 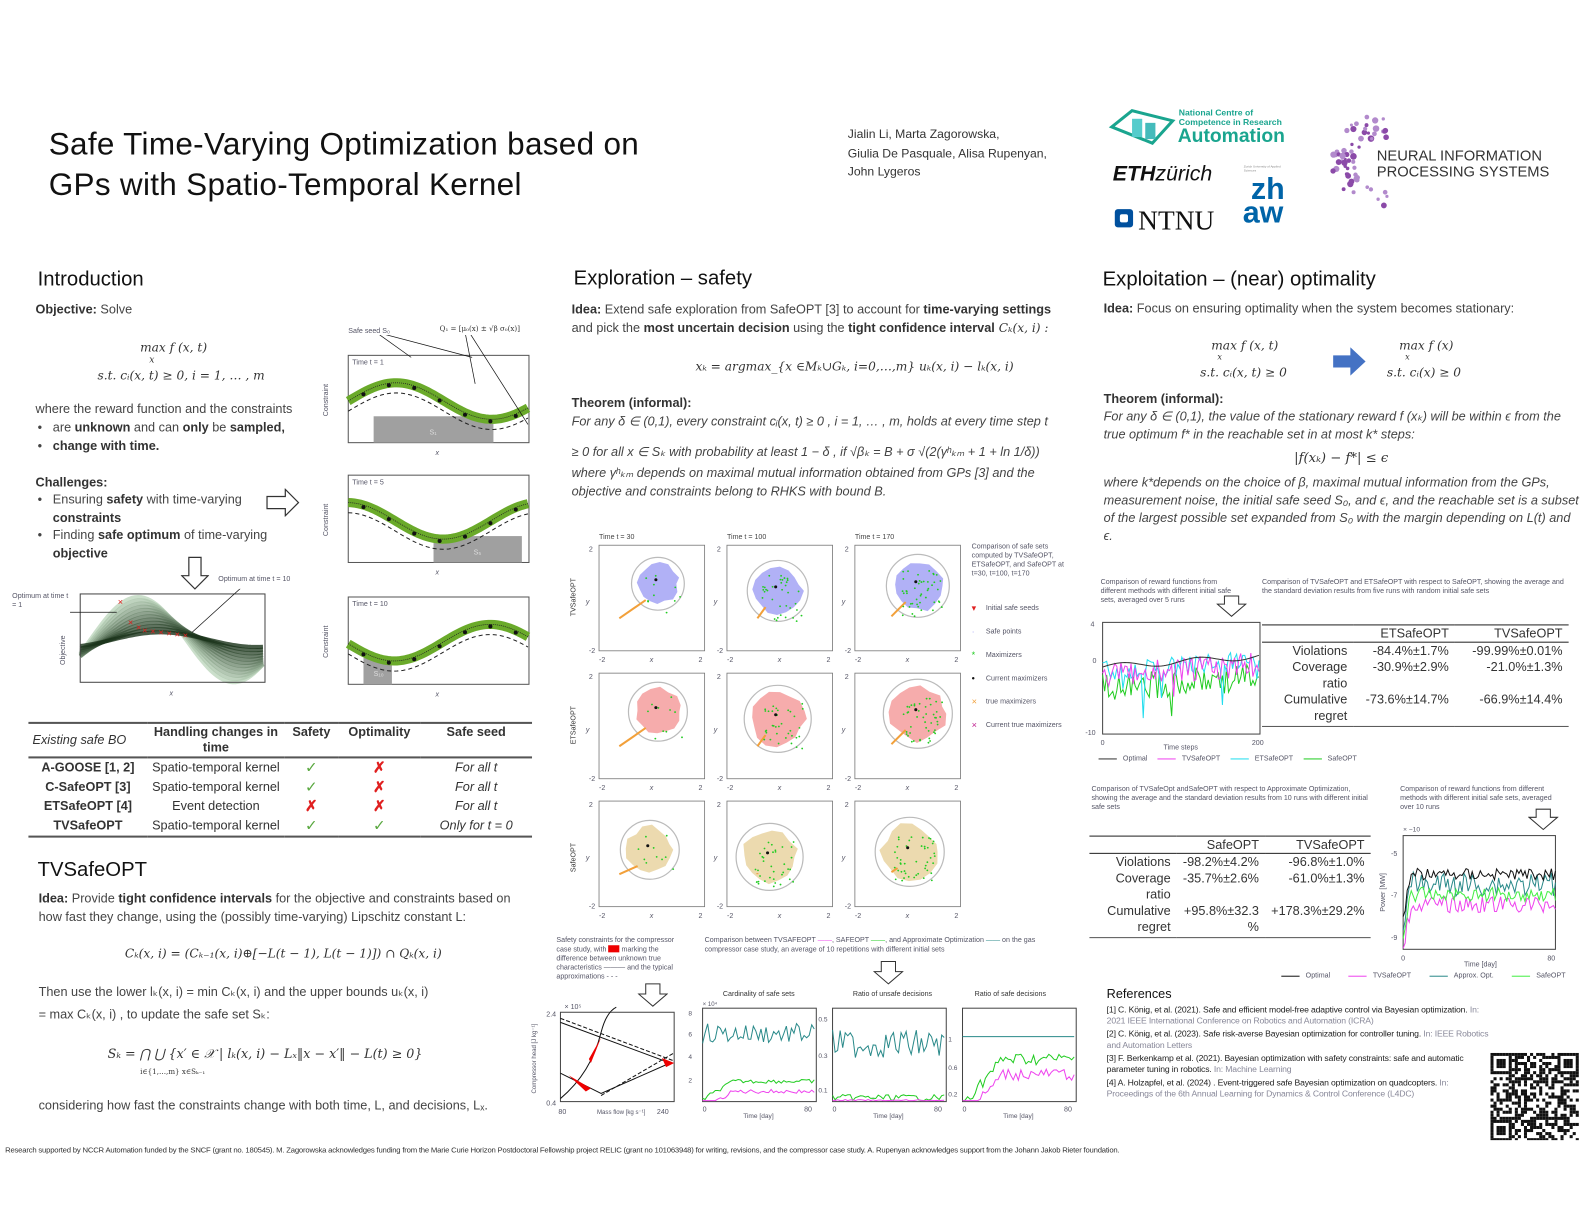 I want to click on reward-panel: × −10 -5 -7 -9 0 80 Time [day] Power [MW], so click(x=1467, y=898).